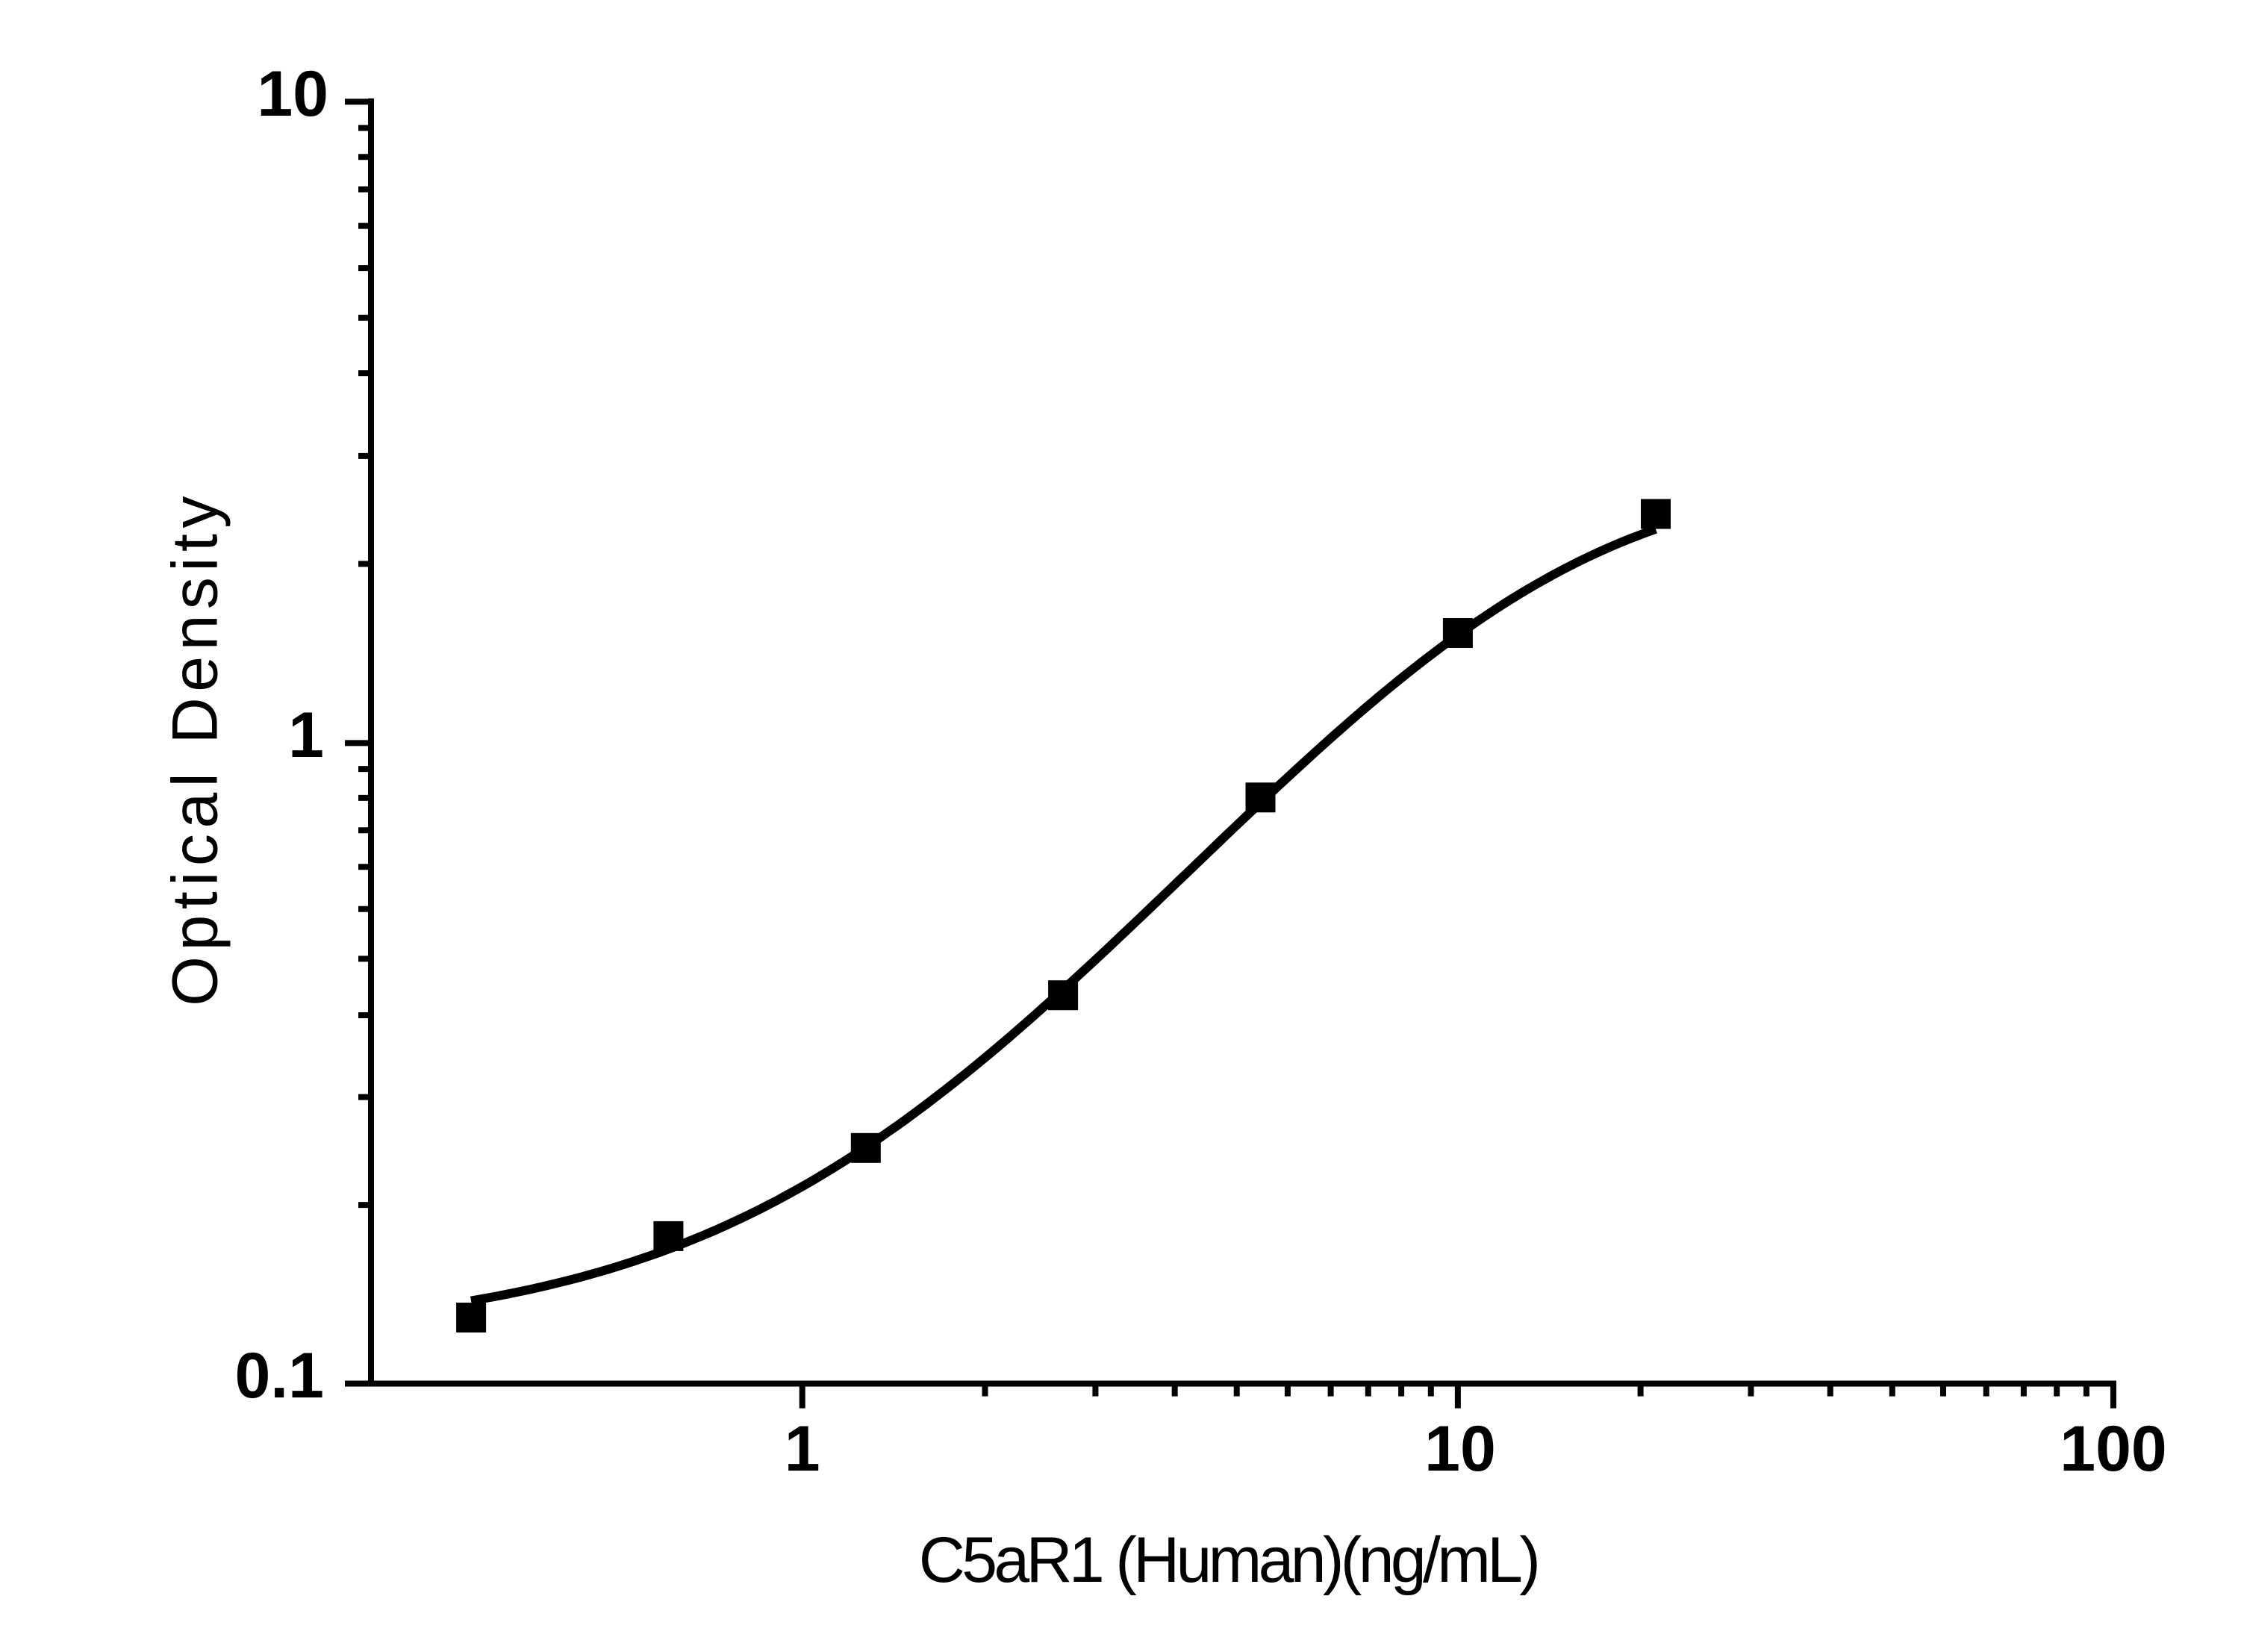  Describe the element at coordinates (279, 1376) in the screenshot. I see `svg-text: 0.1` at that location.